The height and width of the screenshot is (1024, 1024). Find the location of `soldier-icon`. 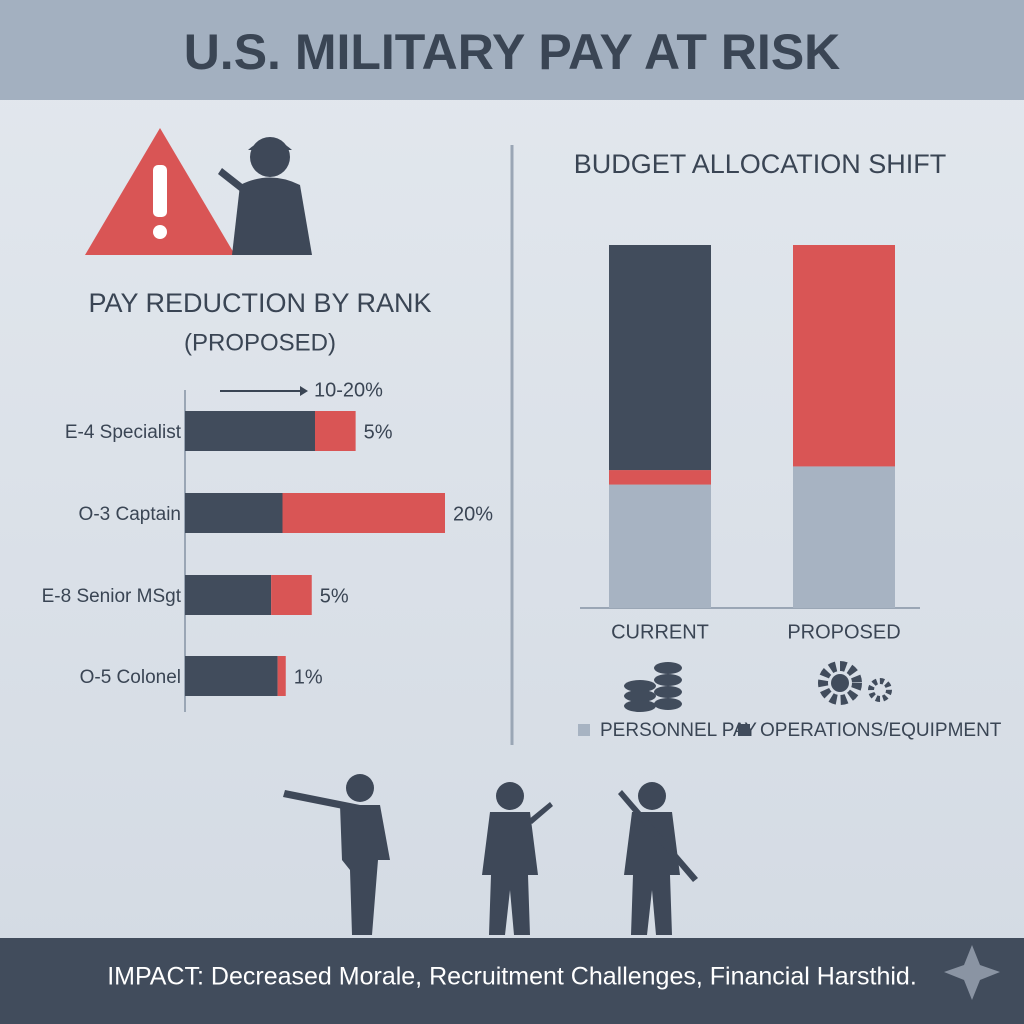

soldier-icon is located at coordinates (265, 196).